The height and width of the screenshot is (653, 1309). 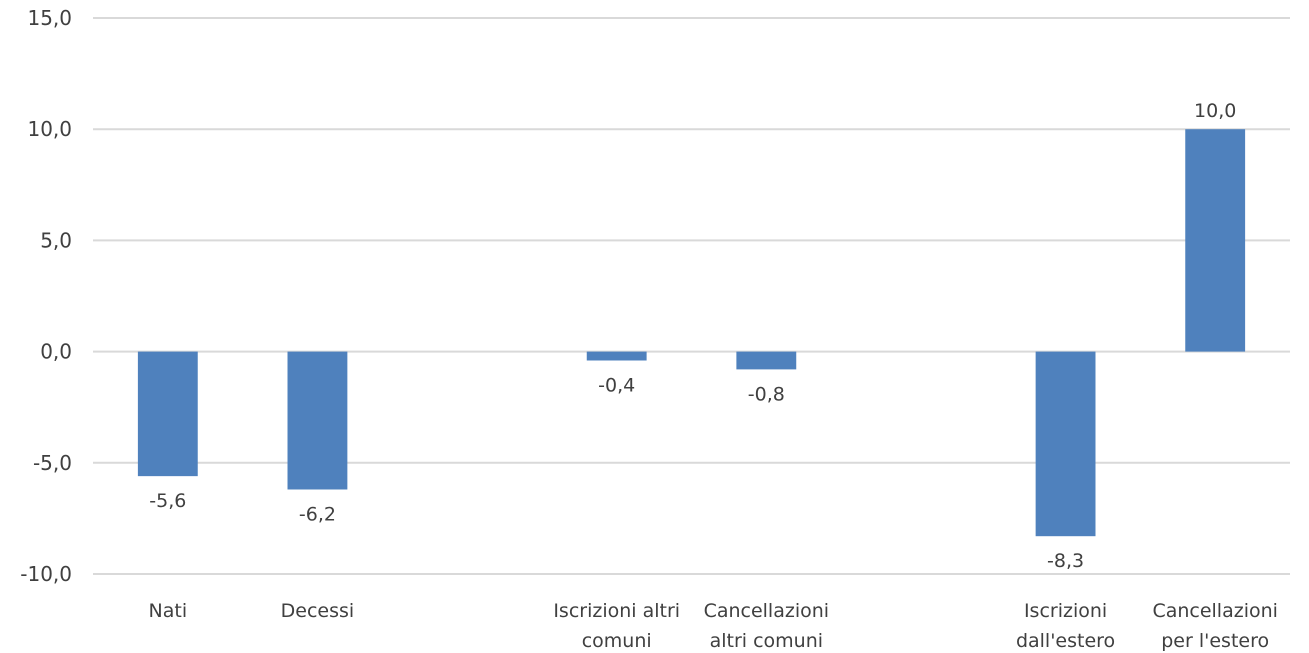 I want to click on y-tick-label: 5,0, so click(x=56, y=240).